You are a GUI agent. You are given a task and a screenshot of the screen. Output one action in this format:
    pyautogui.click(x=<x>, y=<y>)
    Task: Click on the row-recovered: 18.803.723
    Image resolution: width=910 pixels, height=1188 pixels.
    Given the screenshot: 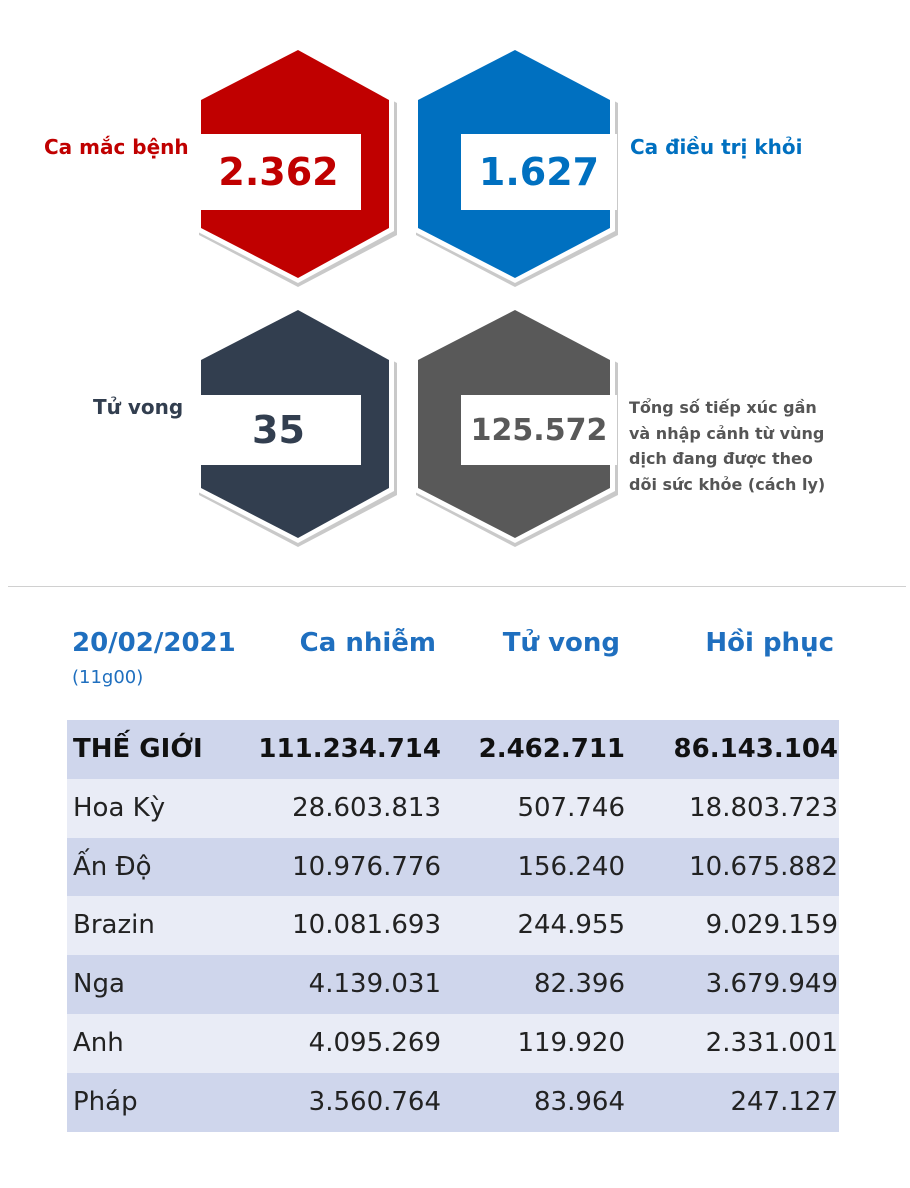 What is the action you would take?
    pyautogui.click(x=763, y=807)
    